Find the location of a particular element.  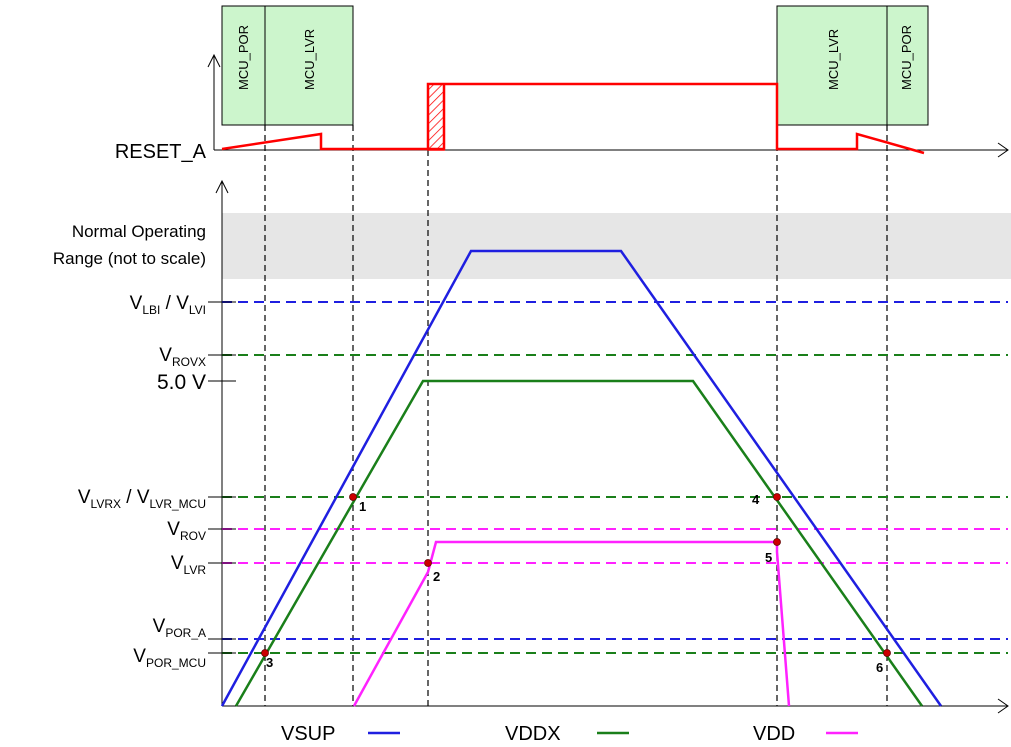

box-label-mcu-lvr-right: MCU_LVR is located at coordinates (833, 59).